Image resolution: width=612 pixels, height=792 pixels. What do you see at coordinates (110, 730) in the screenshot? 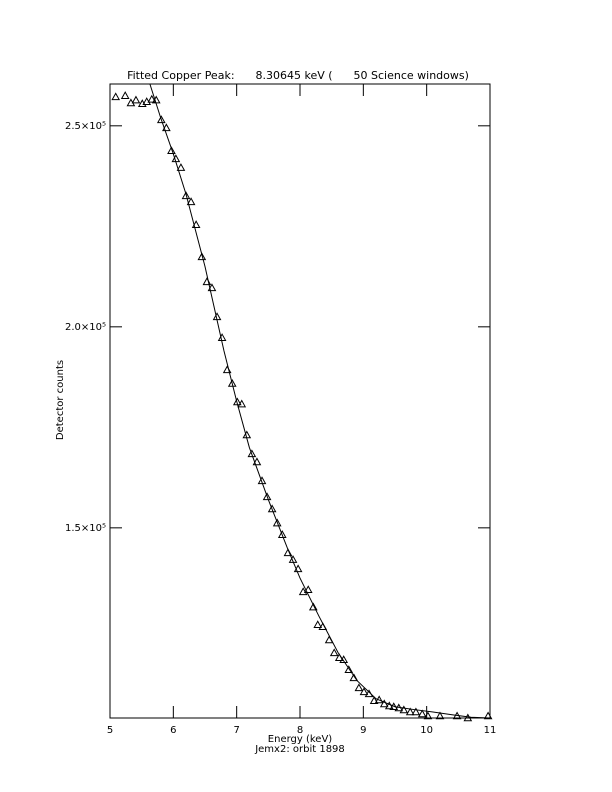
I see `x-tick-label: 5` at bounding box center [110, 730].